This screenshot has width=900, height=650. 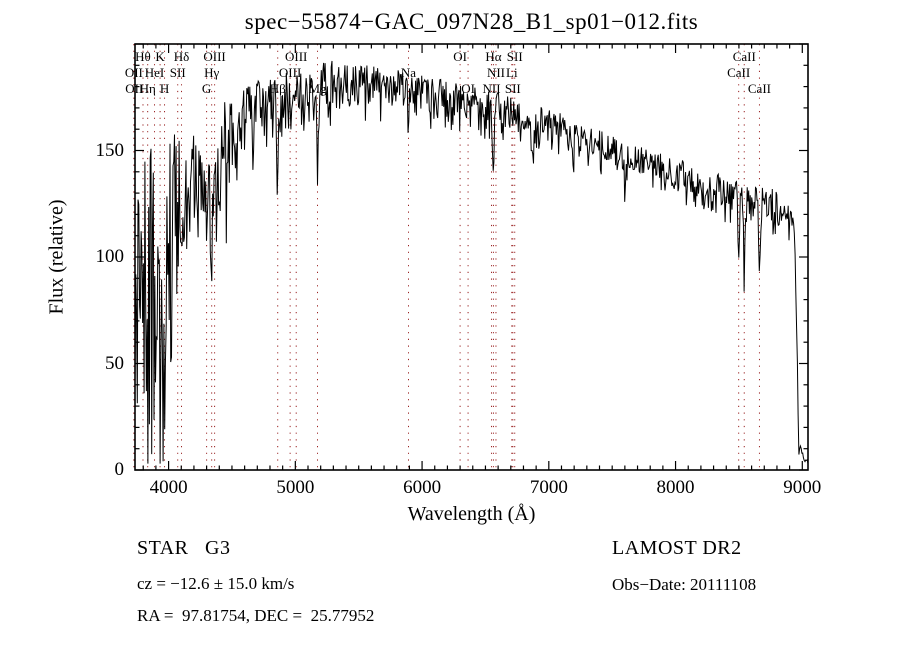 What do you see at coordinates (160, 56) in the screenshot?
I see `spectral-line-label: K` at bounding box center [160, 56].